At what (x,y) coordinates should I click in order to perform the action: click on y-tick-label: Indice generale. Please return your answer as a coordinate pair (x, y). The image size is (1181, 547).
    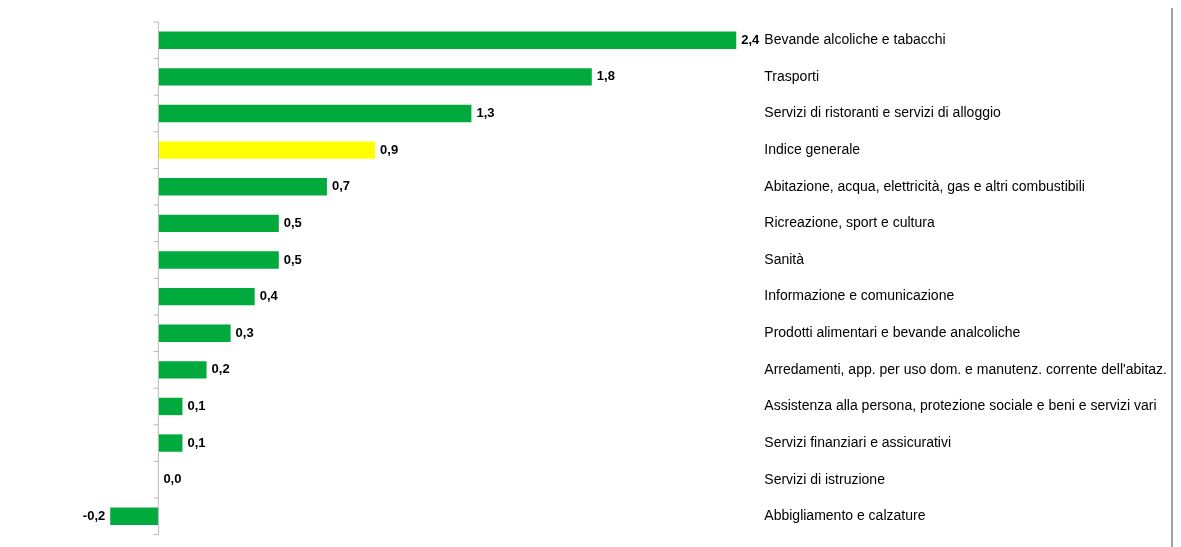
    Looking at the image, I should click on (812, 149).